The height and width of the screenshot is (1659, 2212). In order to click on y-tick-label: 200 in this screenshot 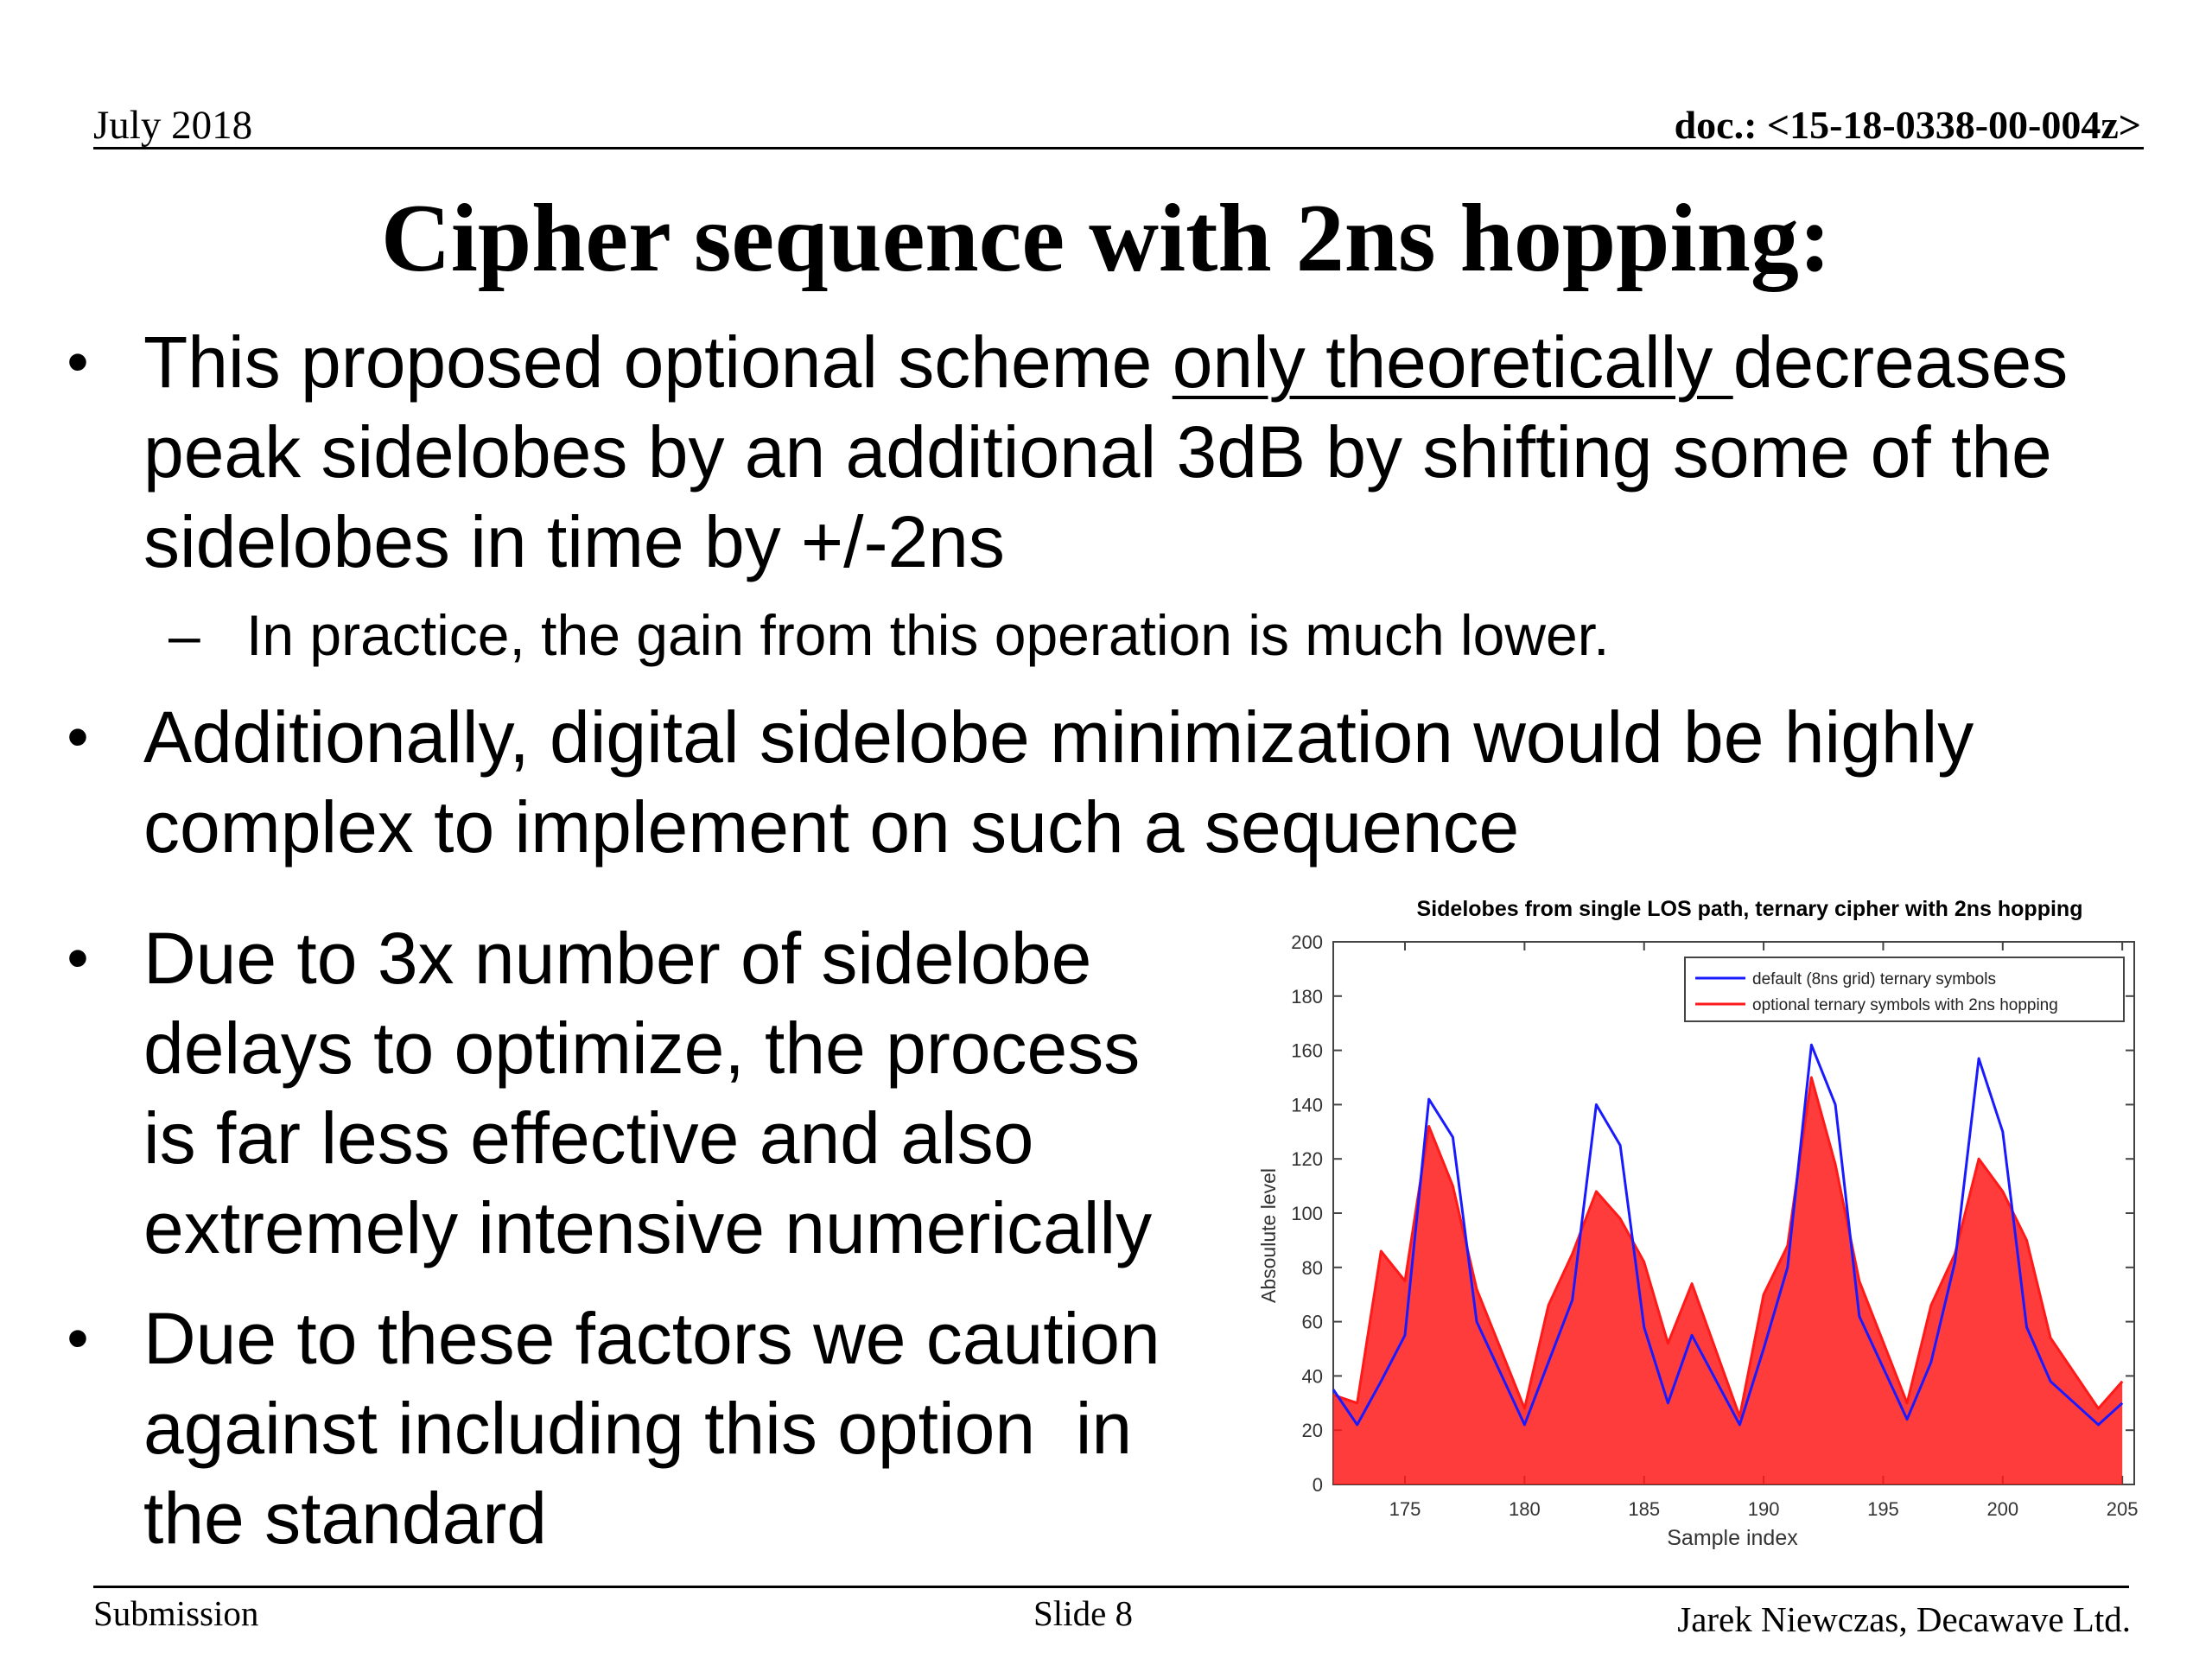, I will do `click(1307, 942)`.